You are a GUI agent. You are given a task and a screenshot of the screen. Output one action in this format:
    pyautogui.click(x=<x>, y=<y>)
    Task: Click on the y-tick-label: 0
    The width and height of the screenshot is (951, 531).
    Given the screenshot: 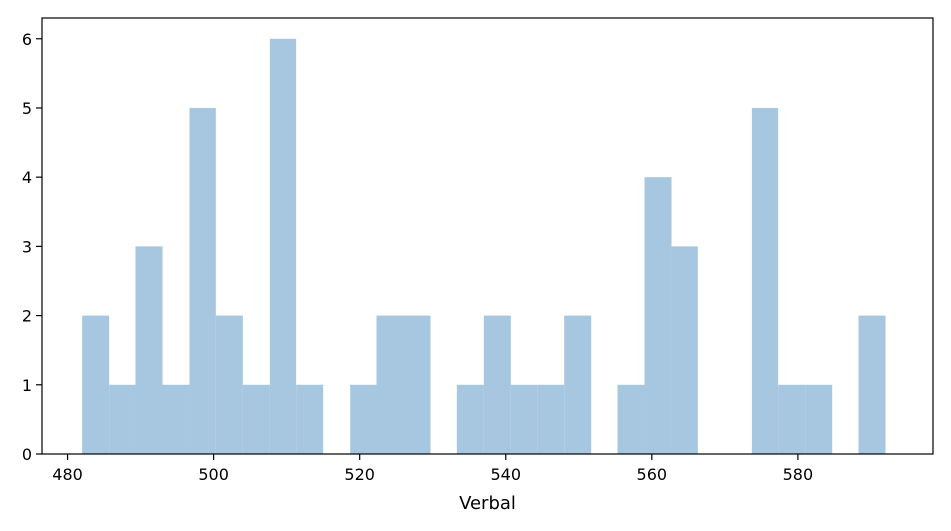 What is the action you would take?
    pyautogui.click(x=27, y=454)
    